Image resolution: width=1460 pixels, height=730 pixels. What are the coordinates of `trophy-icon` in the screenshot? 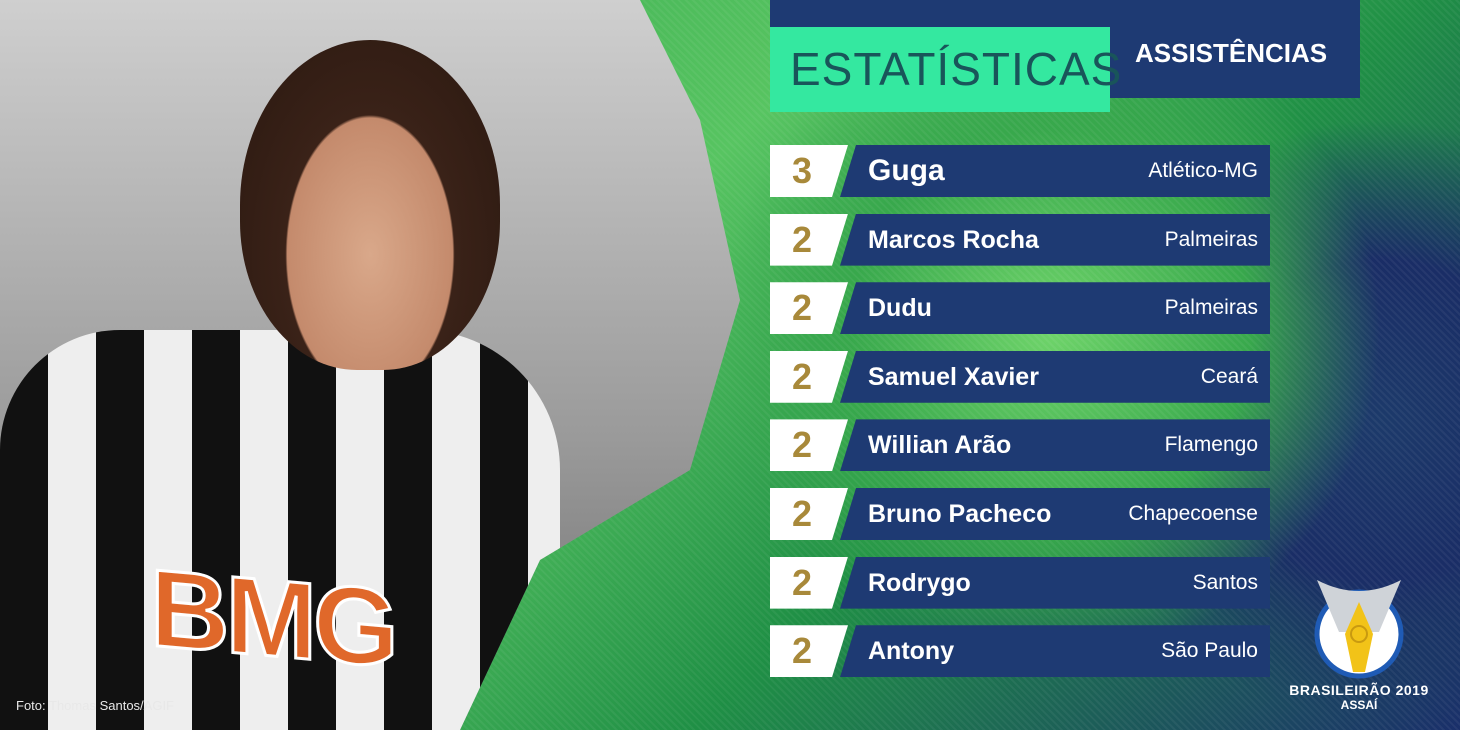 It's located at (1359, 629).